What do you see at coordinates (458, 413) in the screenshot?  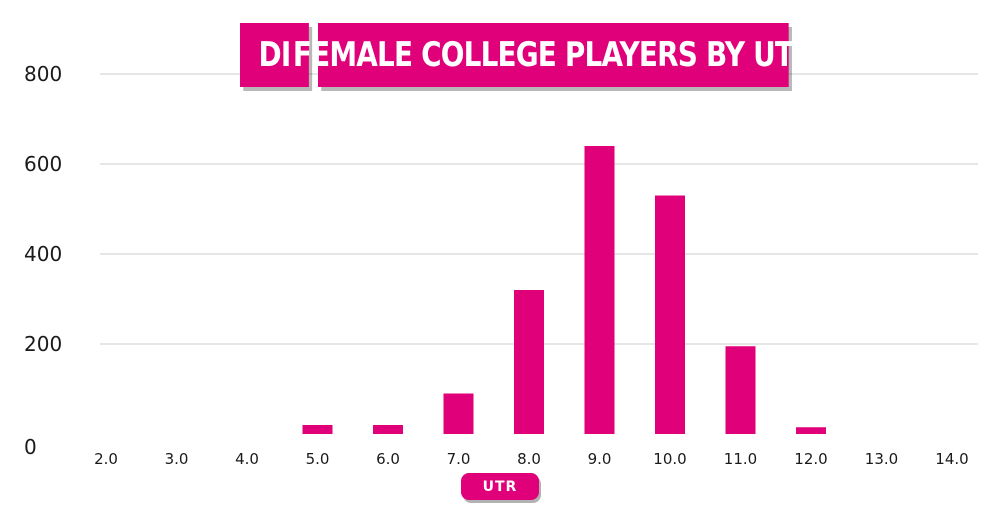 I see `bar-7.0` at bounding box center [458, 413].